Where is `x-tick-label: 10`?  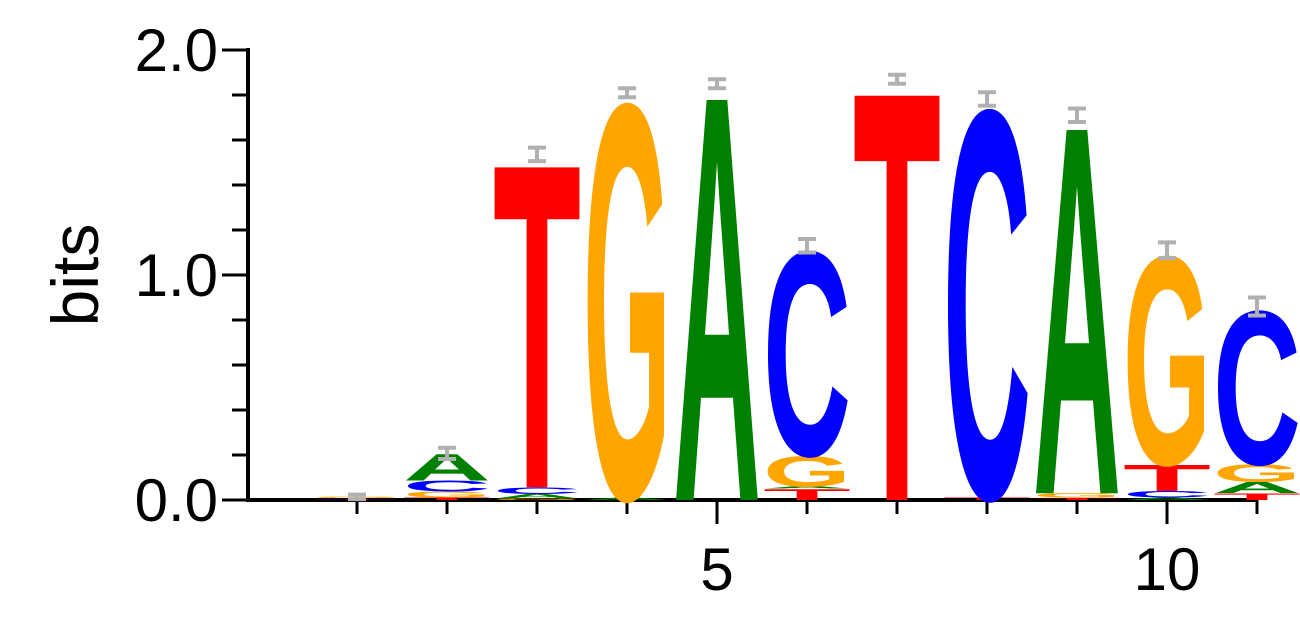 x-tick-label: 10 is located at coordinates (1167, 569).